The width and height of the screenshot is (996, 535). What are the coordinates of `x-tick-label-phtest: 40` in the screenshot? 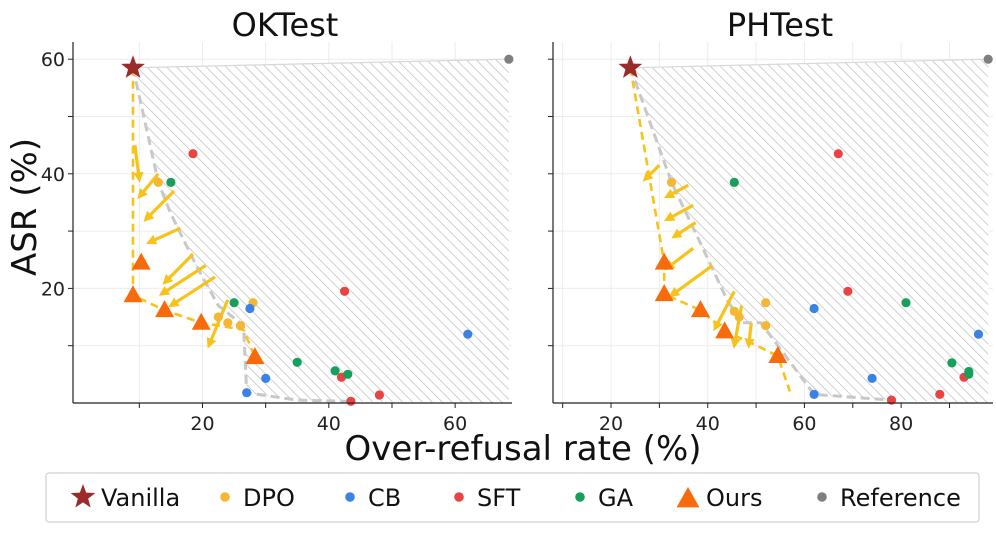 It's located at (708, 424).